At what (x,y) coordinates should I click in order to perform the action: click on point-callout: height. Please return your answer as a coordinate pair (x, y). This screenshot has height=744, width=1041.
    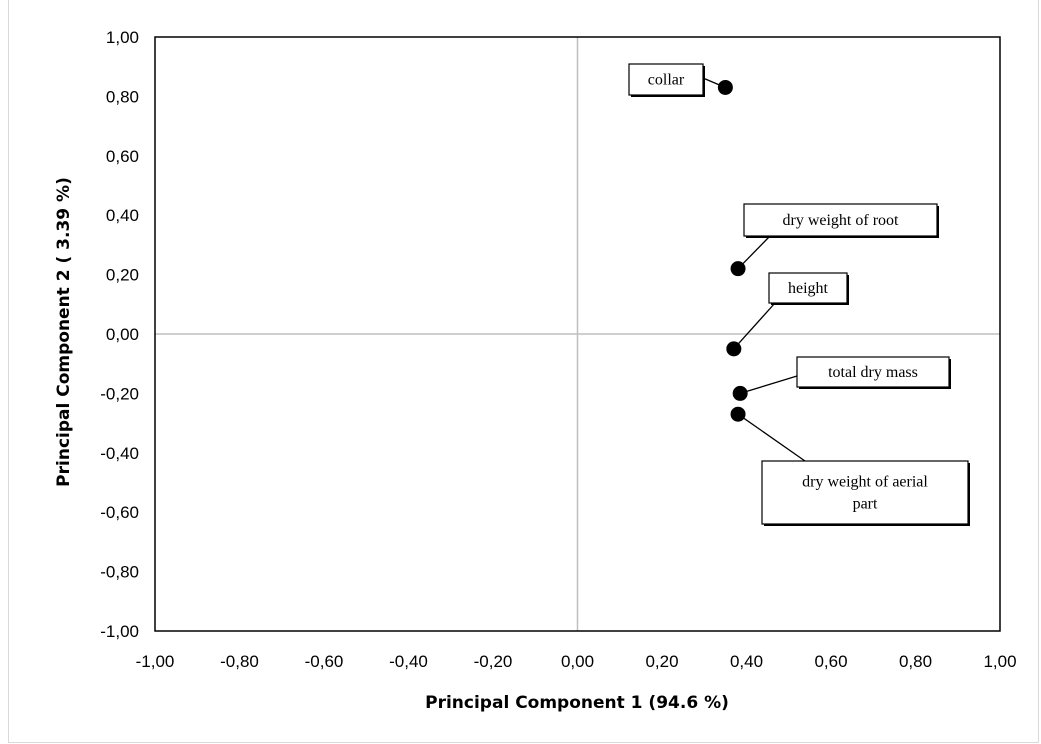
    Looking at the image, I should click on (791, 311).